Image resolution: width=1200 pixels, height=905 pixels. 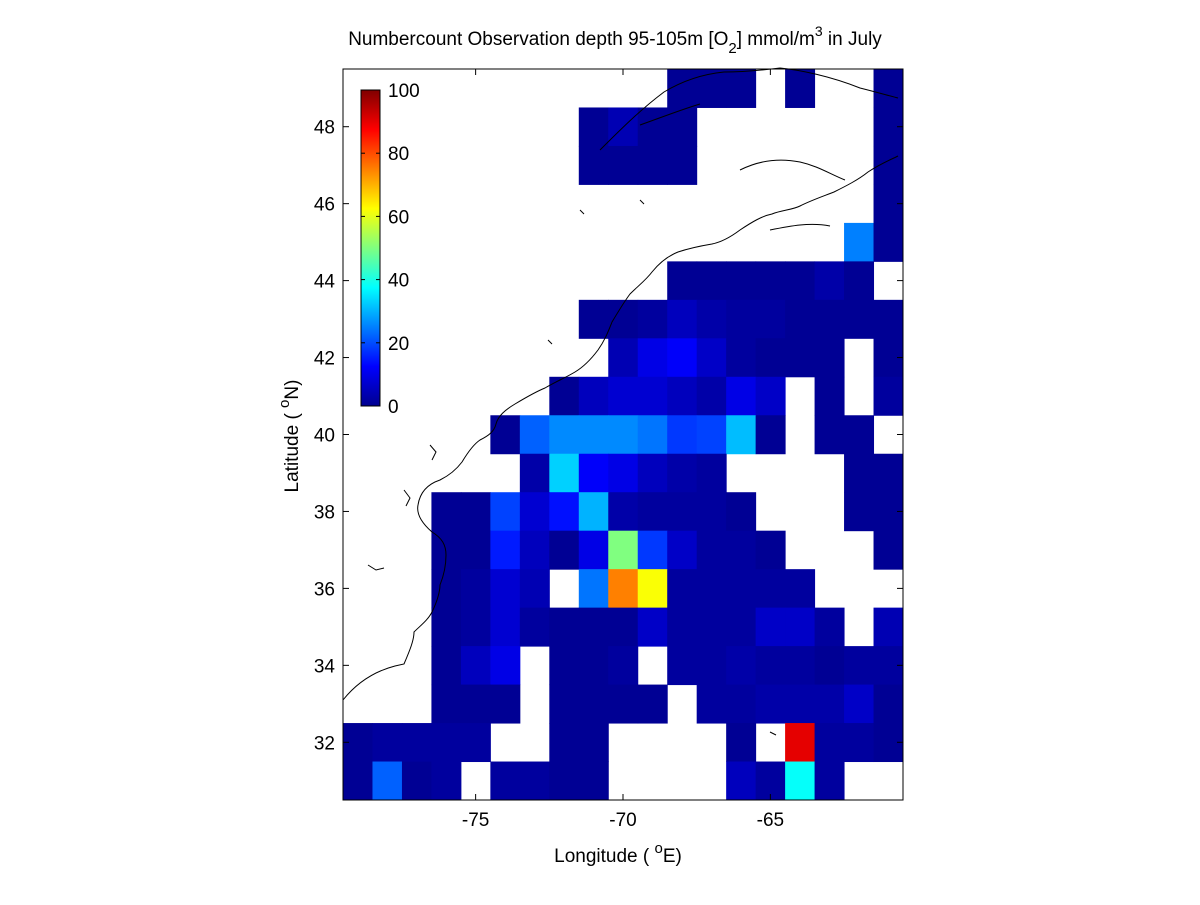 I want to click on y-tick-label: 46, so click(x=324, y=205).